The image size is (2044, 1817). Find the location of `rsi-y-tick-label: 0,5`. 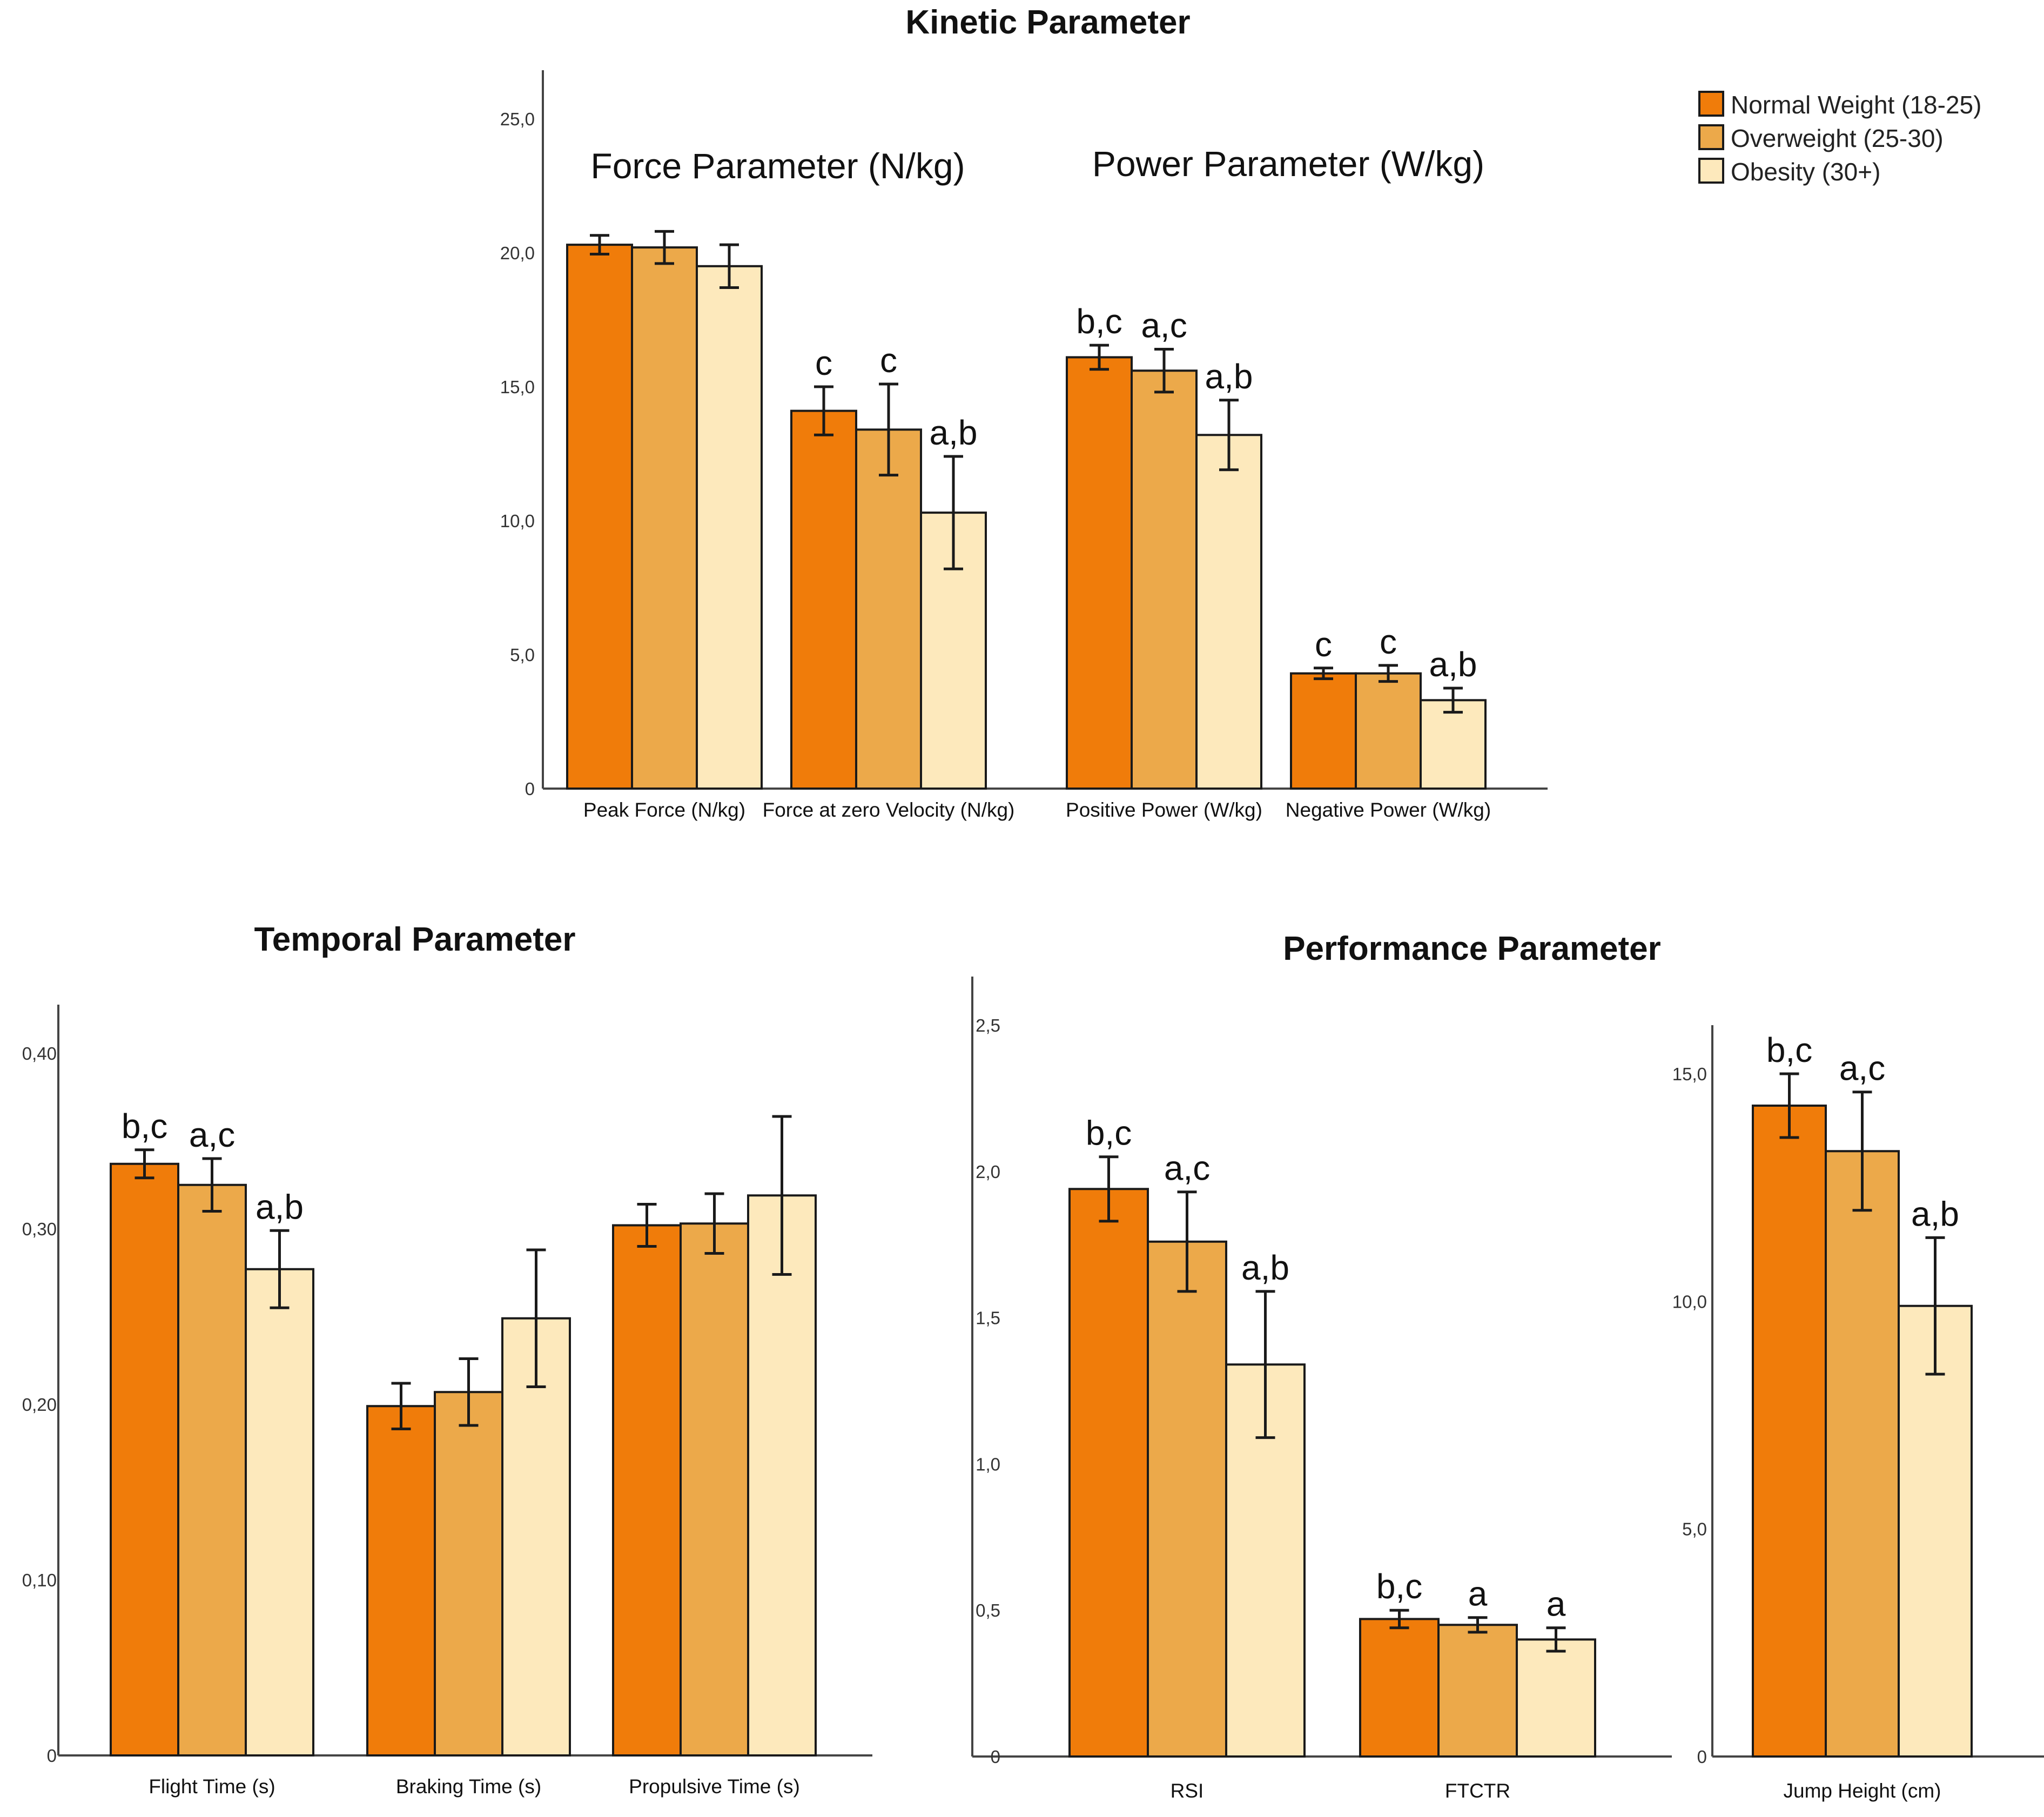

rsi-y-tick-label: 0,5 is located at coordinates (988, 1610).